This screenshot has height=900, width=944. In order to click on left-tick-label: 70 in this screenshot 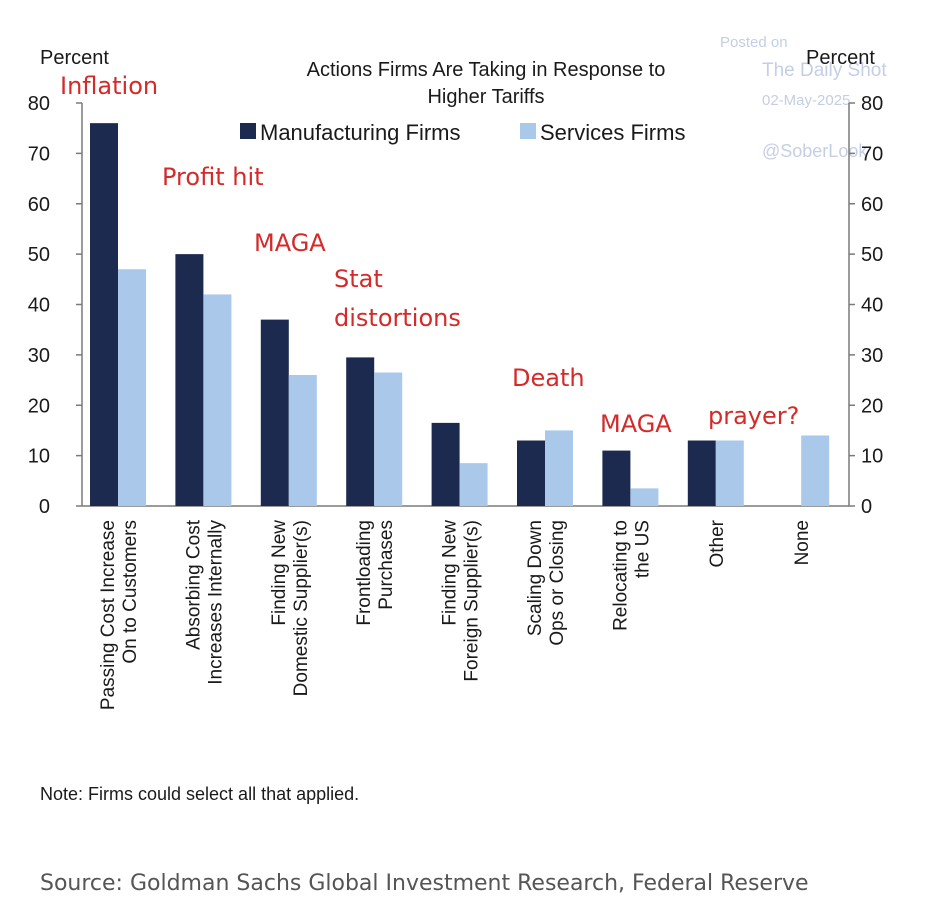, I will do `click(39, 154)`.